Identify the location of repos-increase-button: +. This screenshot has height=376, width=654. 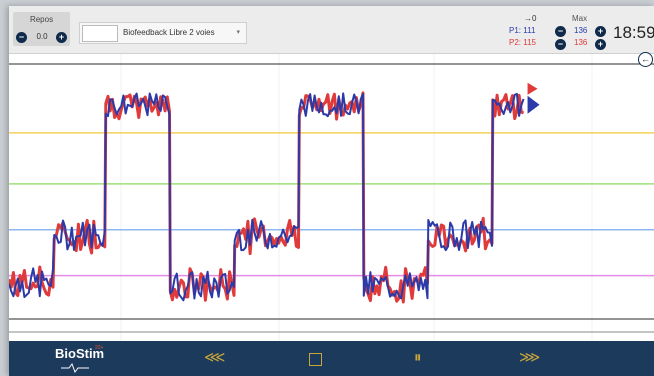
(61, 37).